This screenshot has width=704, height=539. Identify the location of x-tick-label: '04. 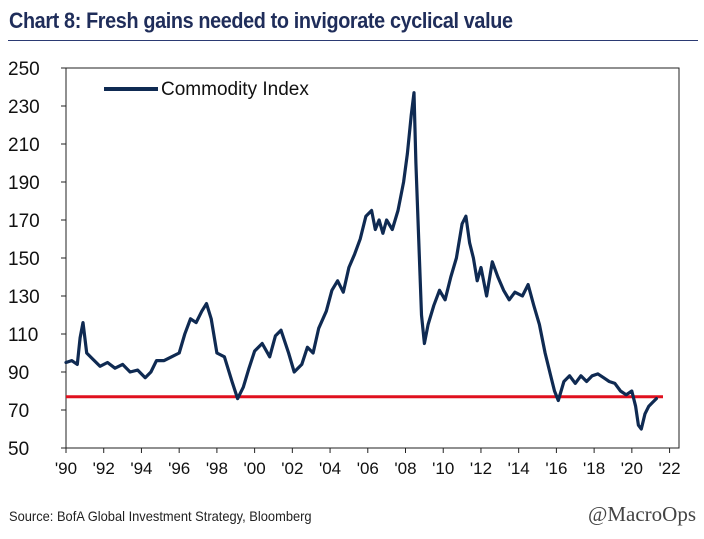
(330, 468).